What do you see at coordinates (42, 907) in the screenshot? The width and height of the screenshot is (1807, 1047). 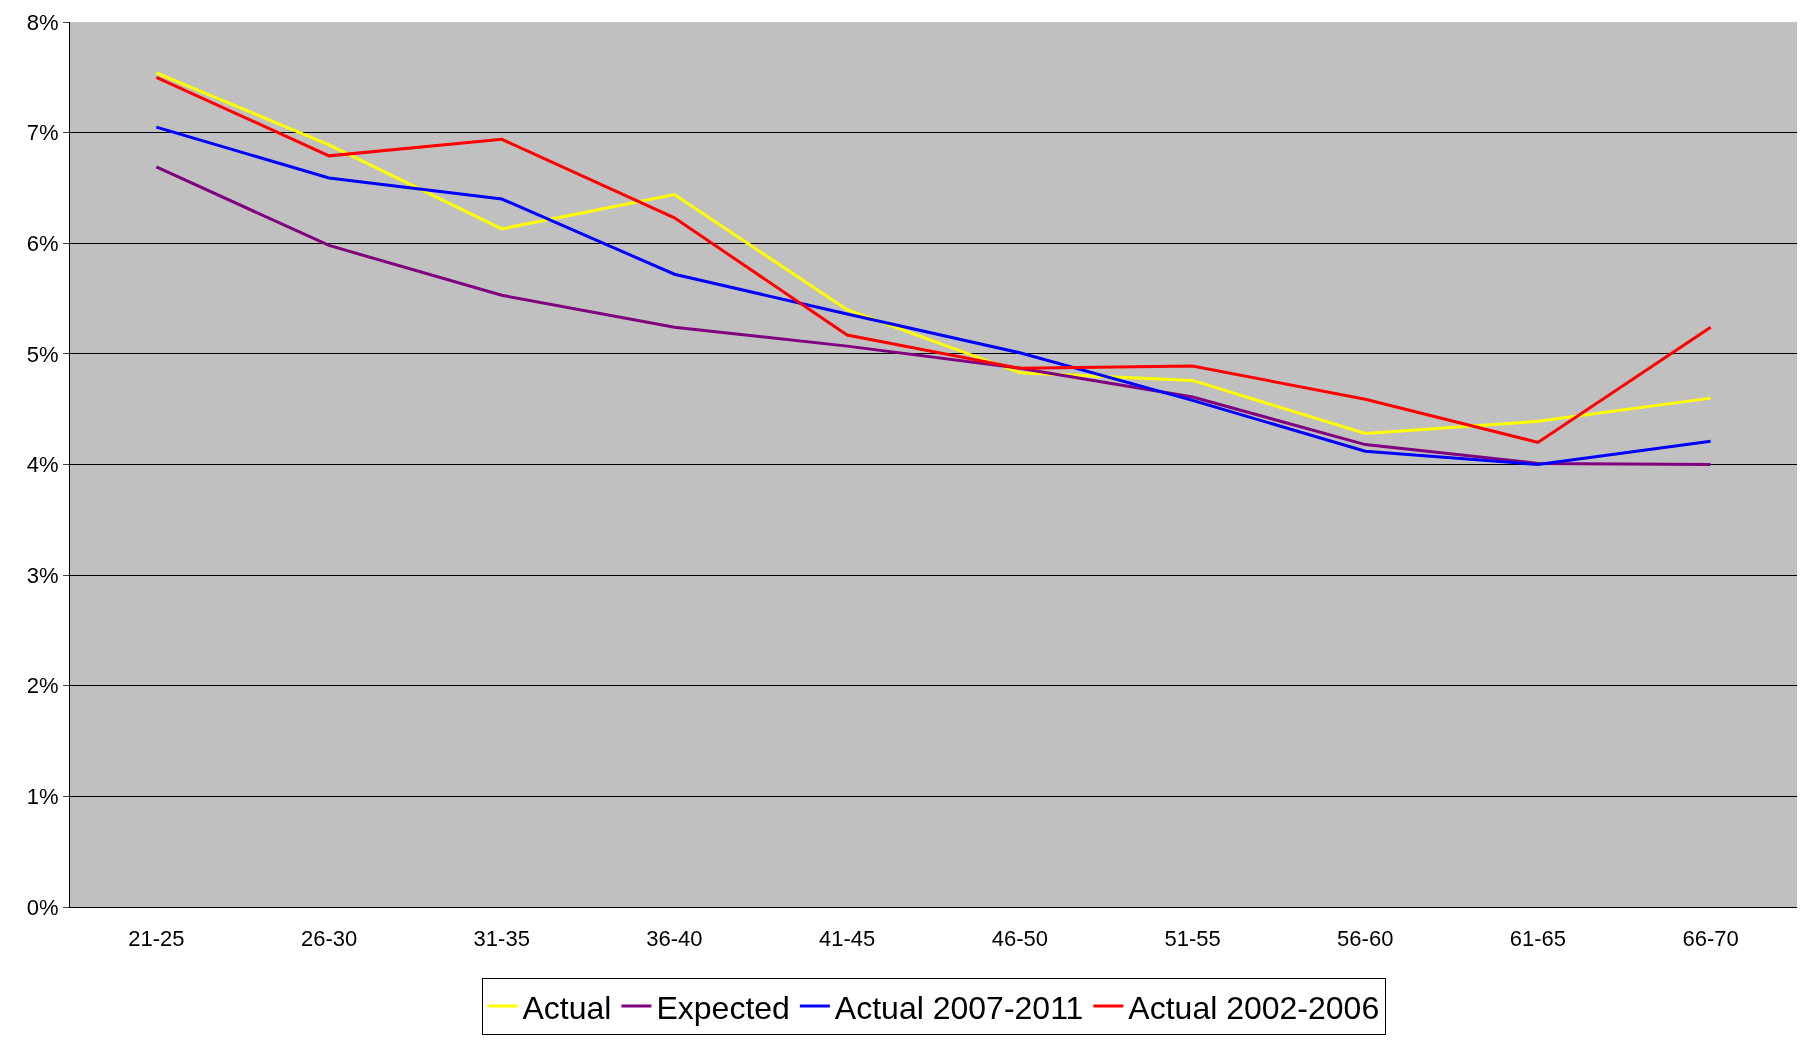 I see `y-tick-label: 0%` at bounding box center [42, 907].